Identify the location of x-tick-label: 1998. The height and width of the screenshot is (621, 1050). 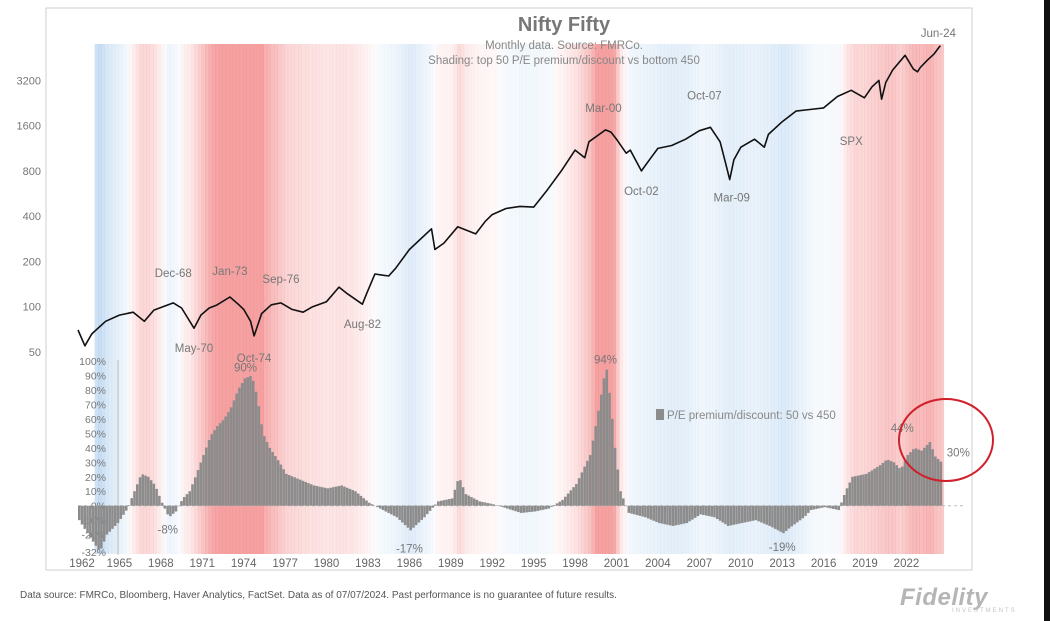
(575, 564).